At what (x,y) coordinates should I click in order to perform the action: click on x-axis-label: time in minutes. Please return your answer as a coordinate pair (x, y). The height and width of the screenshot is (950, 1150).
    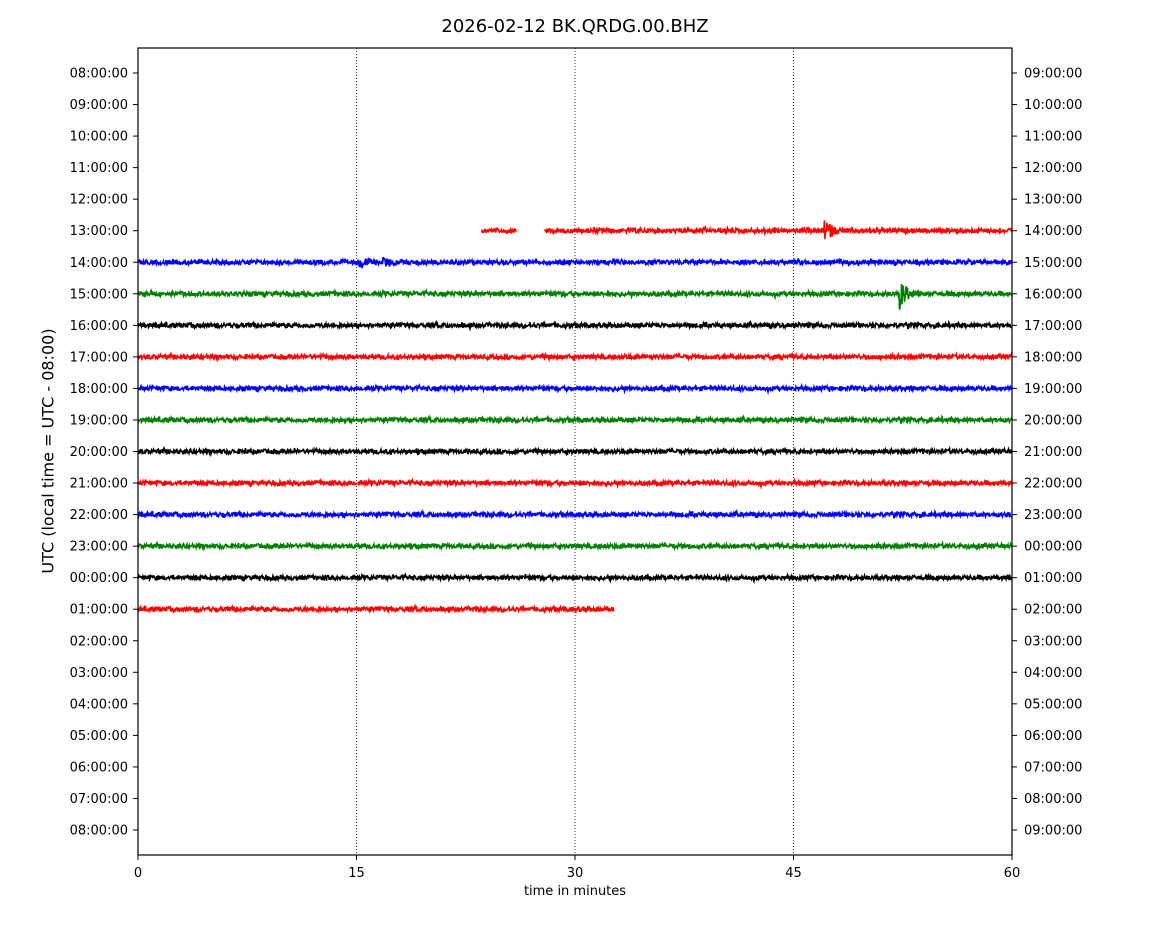
    Looking at the image, I should click on (575, 891).